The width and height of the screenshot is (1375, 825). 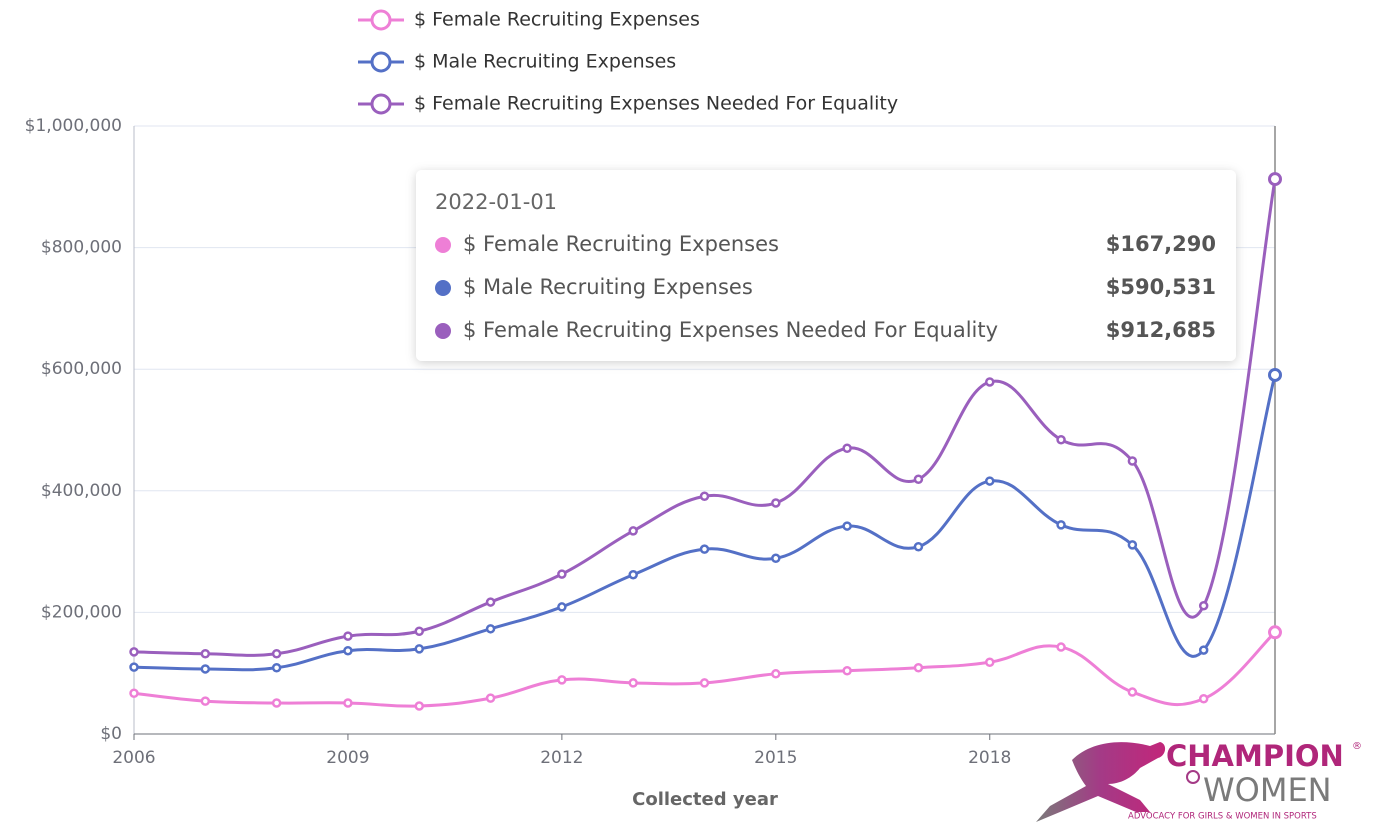 What do you see at coordinates (1255, 756) in the screenshot?
I see `logo-line1: CHAMPION` at bounding box center [1255, 756].